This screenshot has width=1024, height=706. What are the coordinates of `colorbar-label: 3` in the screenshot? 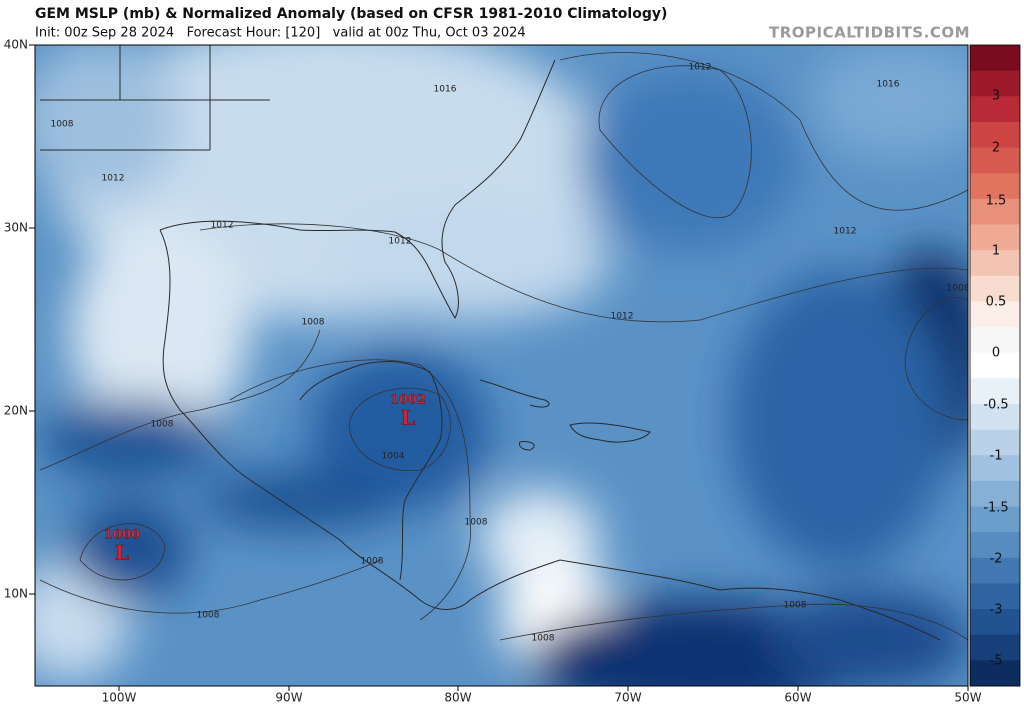 It's located at (996, 96).